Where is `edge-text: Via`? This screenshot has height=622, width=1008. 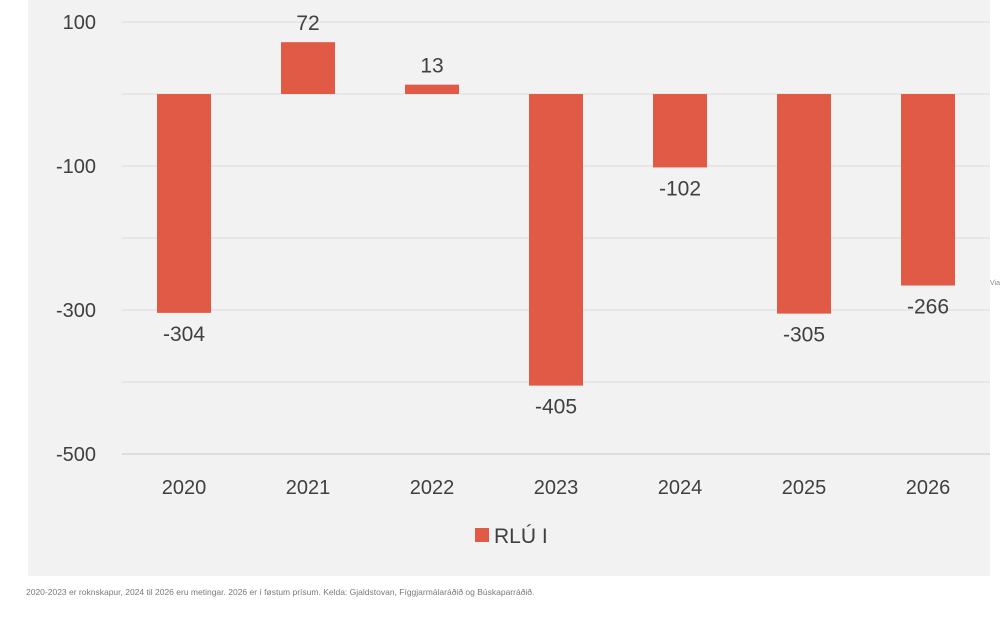
edge-text: Via is located at coordinates (995, 283).